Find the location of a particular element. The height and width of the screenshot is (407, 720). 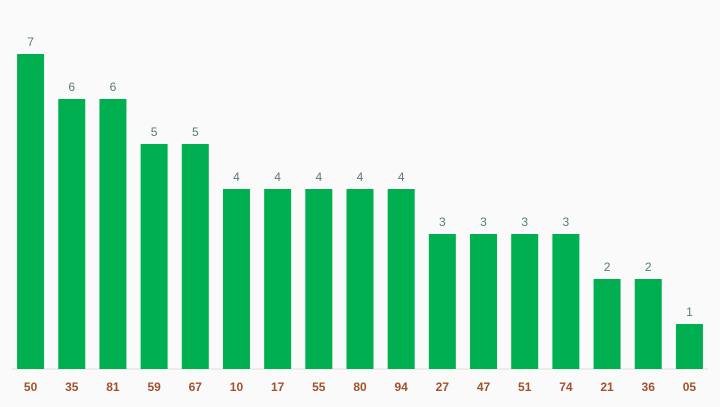

value-label-50: 7 is located at coordinates (30, 42).